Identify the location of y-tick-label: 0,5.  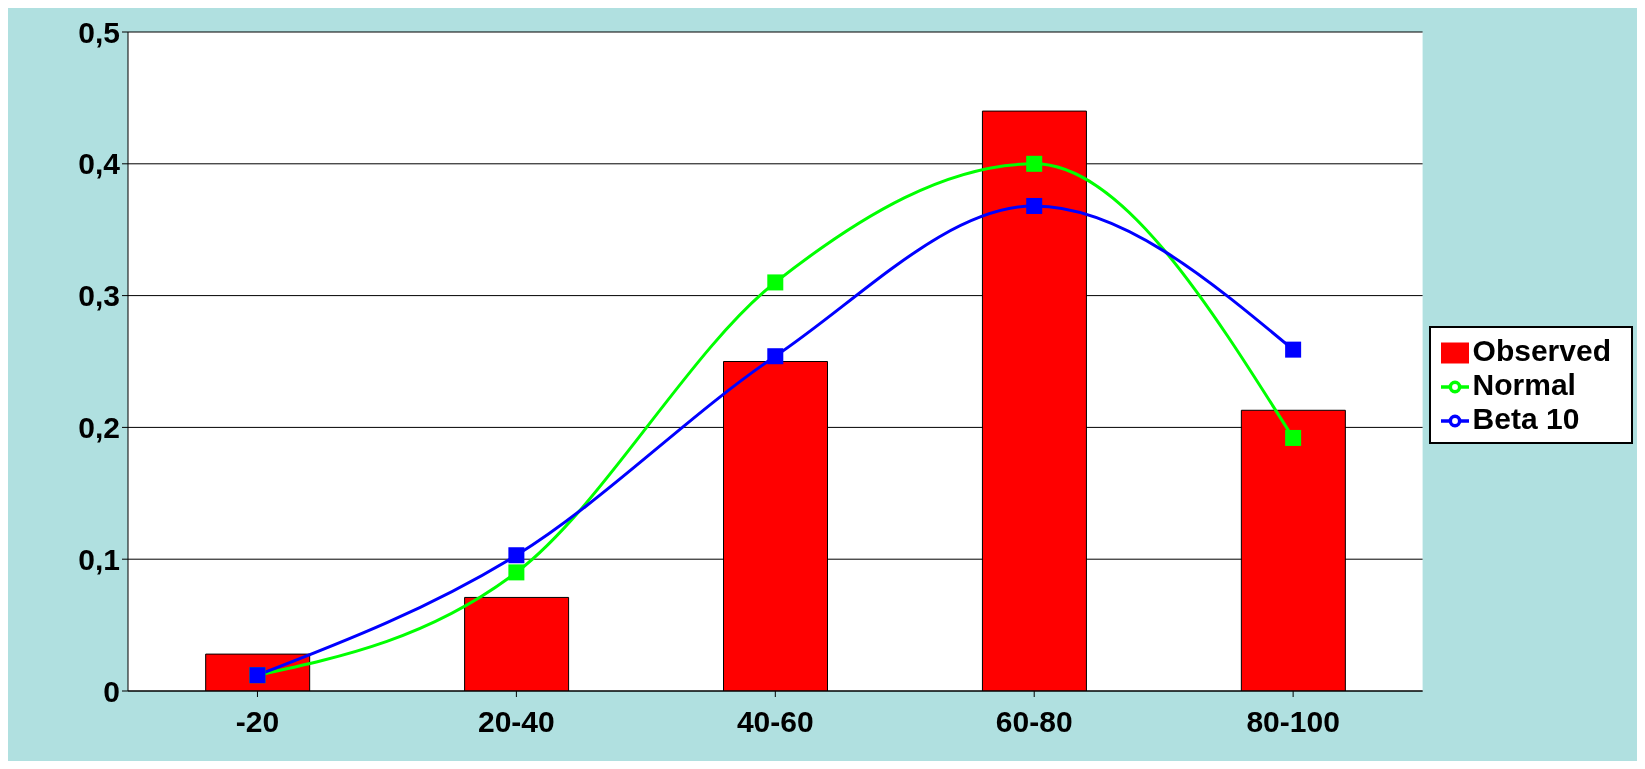
(99, 32).